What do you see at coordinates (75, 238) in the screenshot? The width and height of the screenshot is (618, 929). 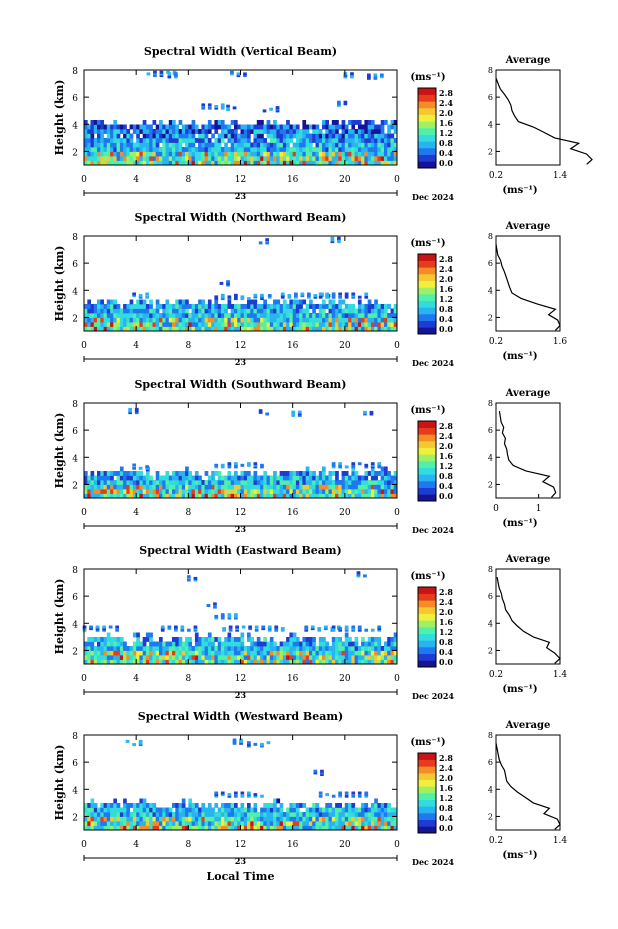 I see `y-tick-label: 8` at bounding box center [75, 238].